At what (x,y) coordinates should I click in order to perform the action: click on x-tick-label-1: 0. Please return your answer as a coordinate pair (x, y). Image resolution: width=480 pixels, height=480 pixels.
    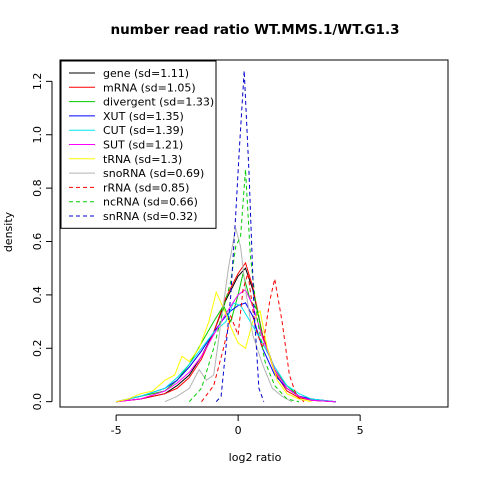
    Looking at the image, I should click on (238, 430).